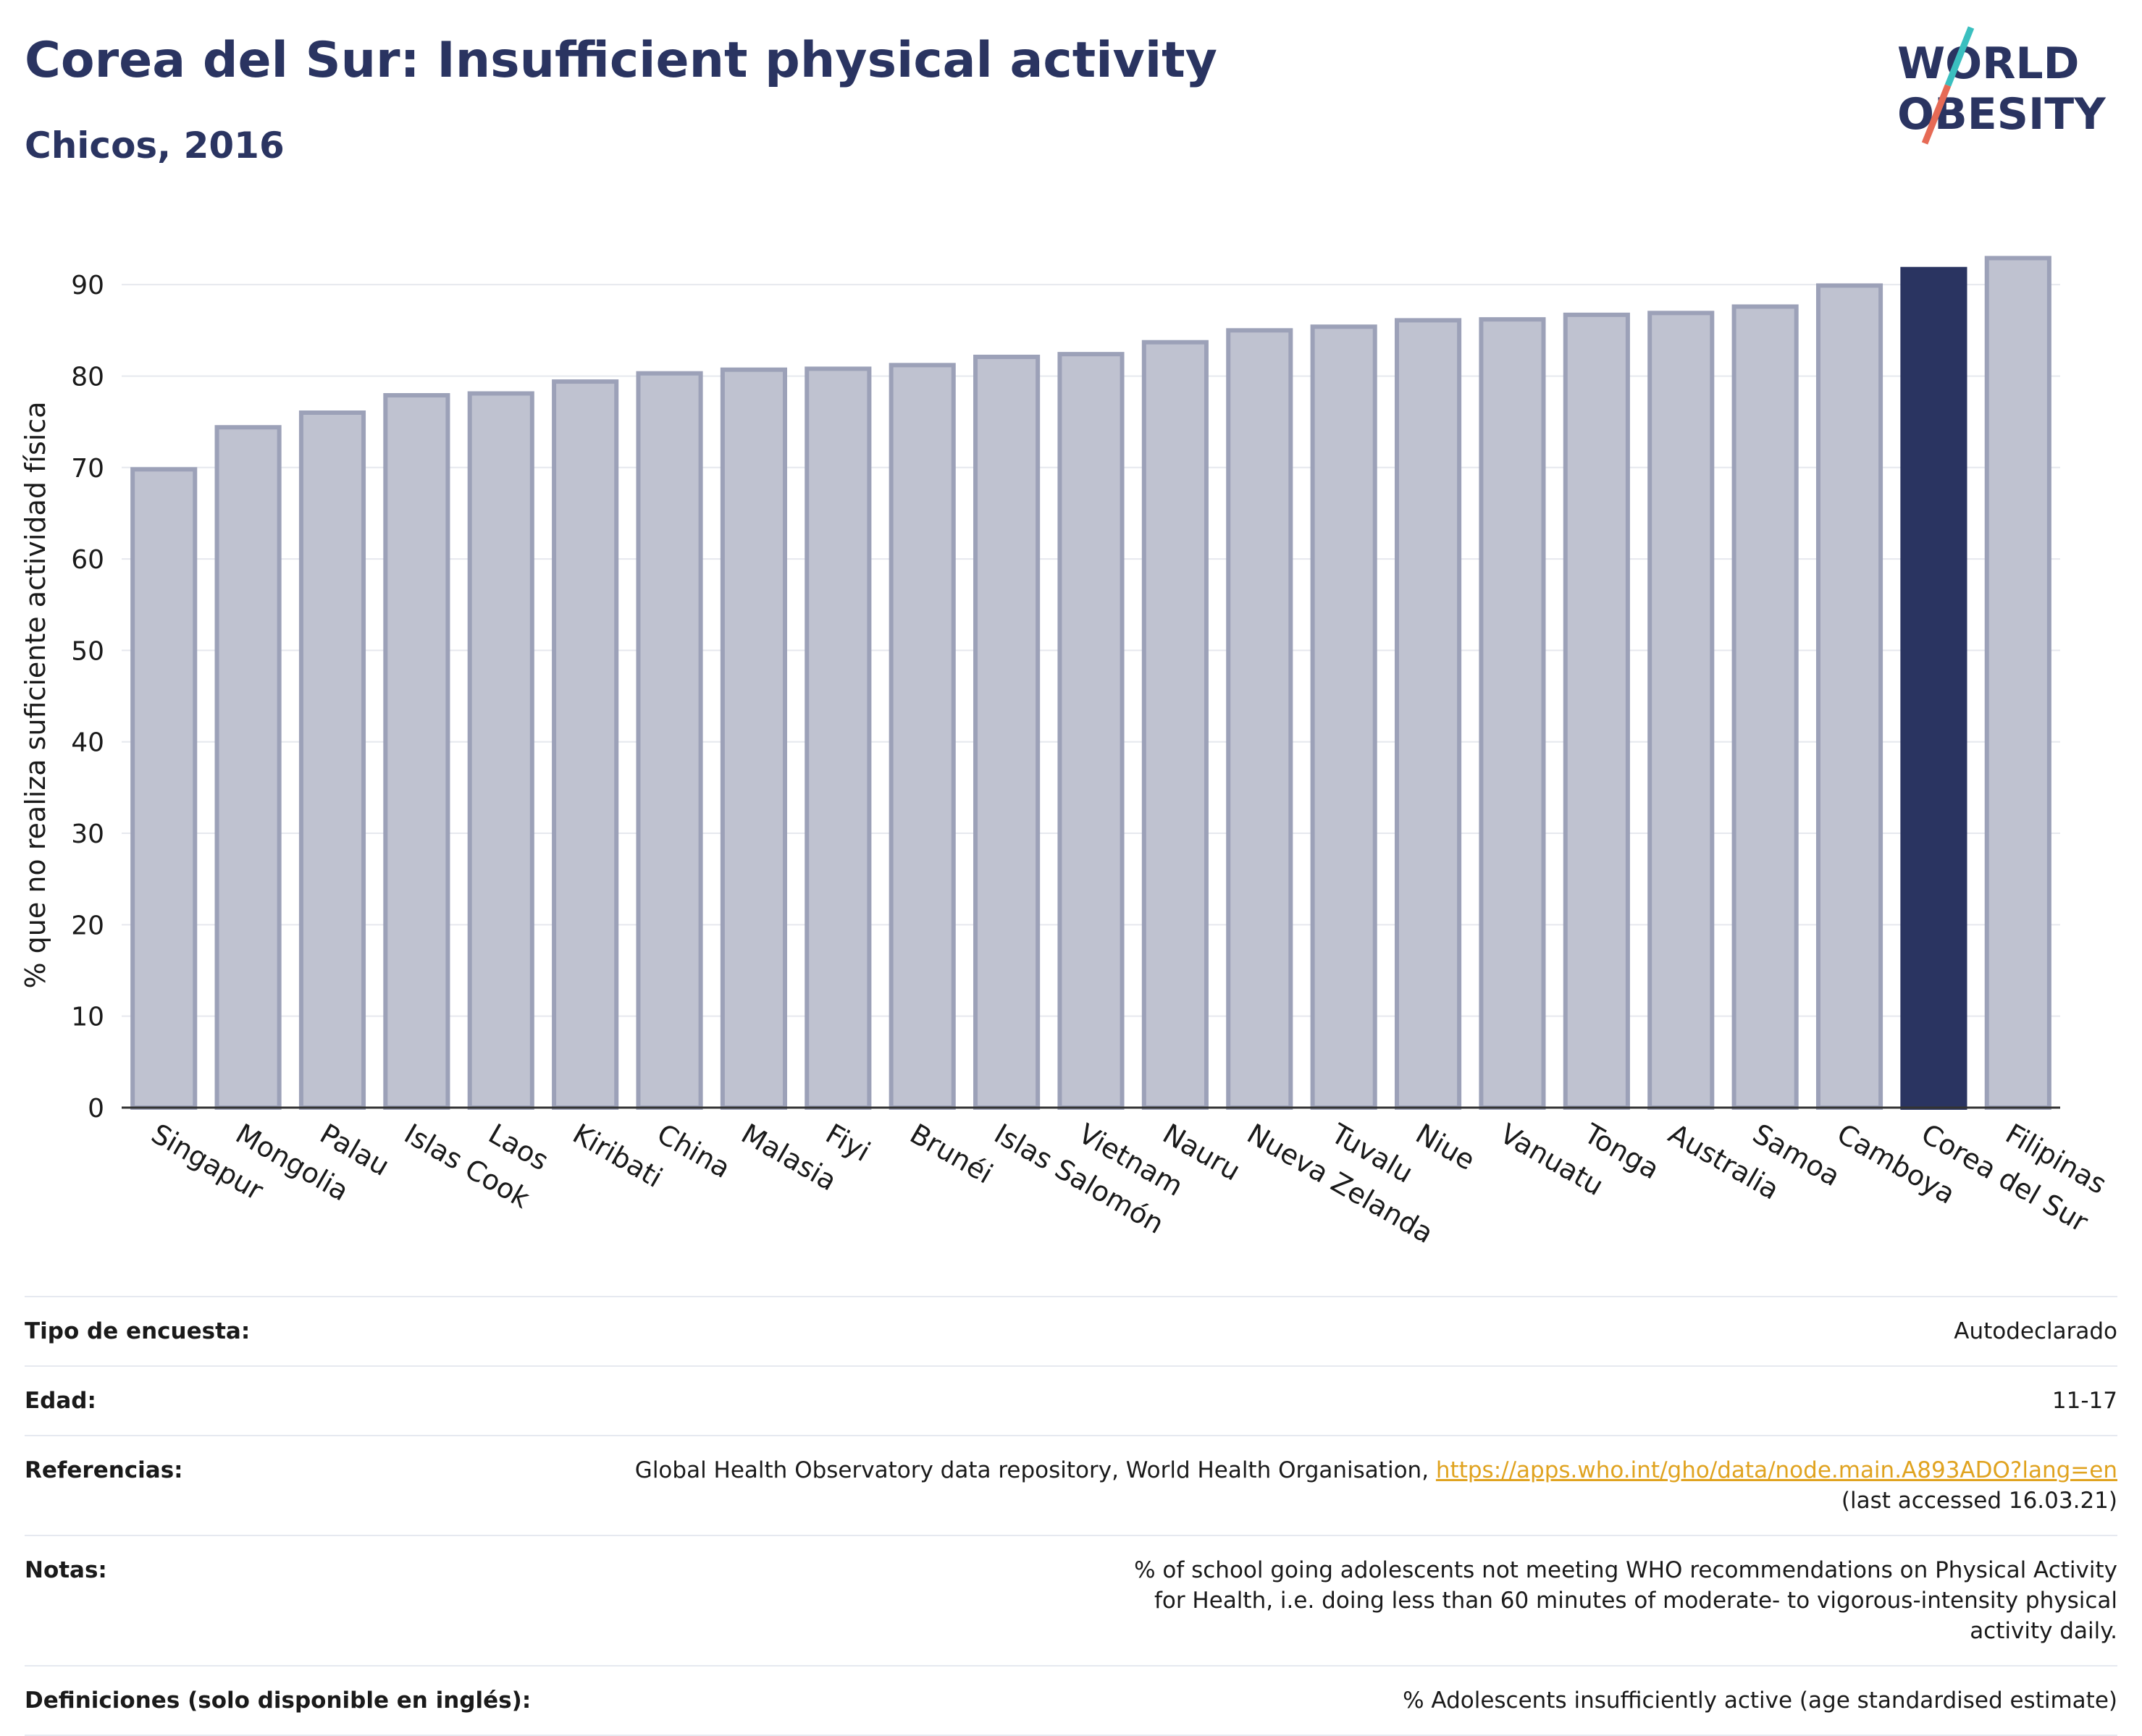  I want to click on chart-subtitle: Chicos, 2016, so click(155, 146).